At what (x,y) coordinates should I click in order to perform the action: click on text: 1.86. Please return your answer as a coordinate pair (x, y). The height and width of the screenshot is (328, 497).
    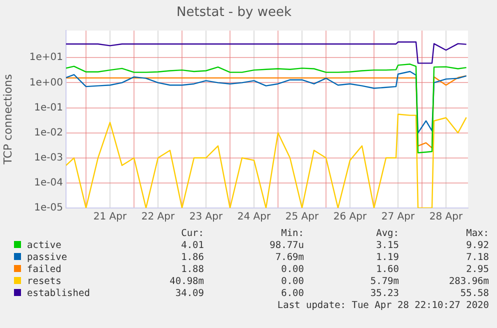
    Looking at the image, I should click on (192, 258).